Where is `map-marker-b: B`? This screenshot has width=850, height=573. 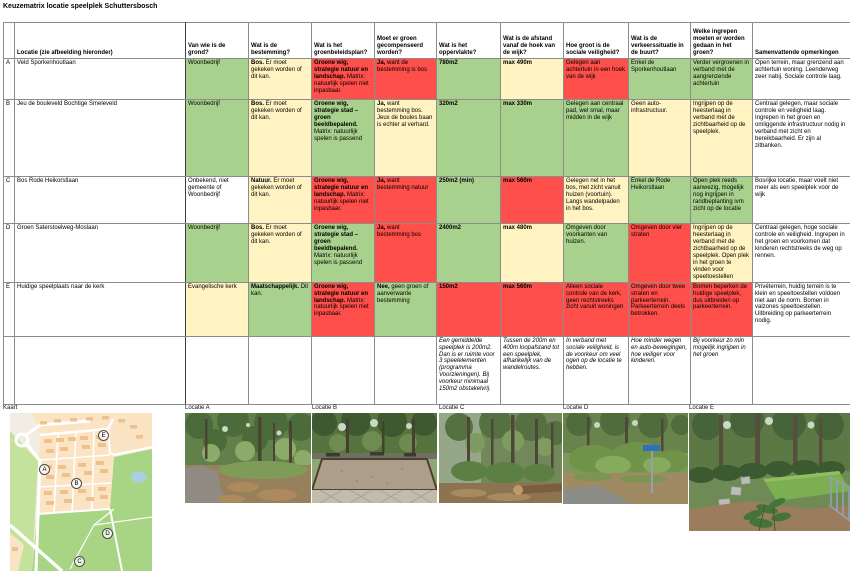
map-marker-b: B is located at coordinates (76, 483).